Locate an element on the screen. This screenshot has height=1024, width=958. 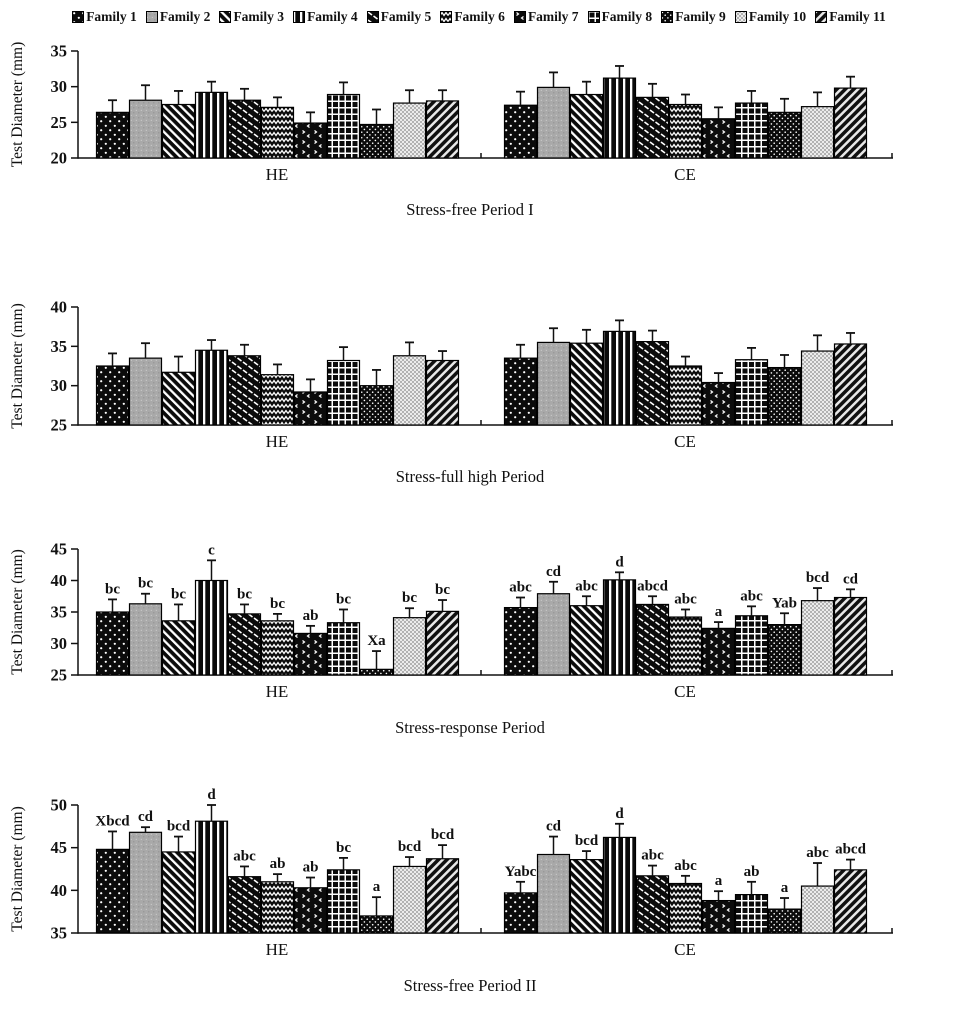
bar-group-ce is located at coordinates (685, 112).